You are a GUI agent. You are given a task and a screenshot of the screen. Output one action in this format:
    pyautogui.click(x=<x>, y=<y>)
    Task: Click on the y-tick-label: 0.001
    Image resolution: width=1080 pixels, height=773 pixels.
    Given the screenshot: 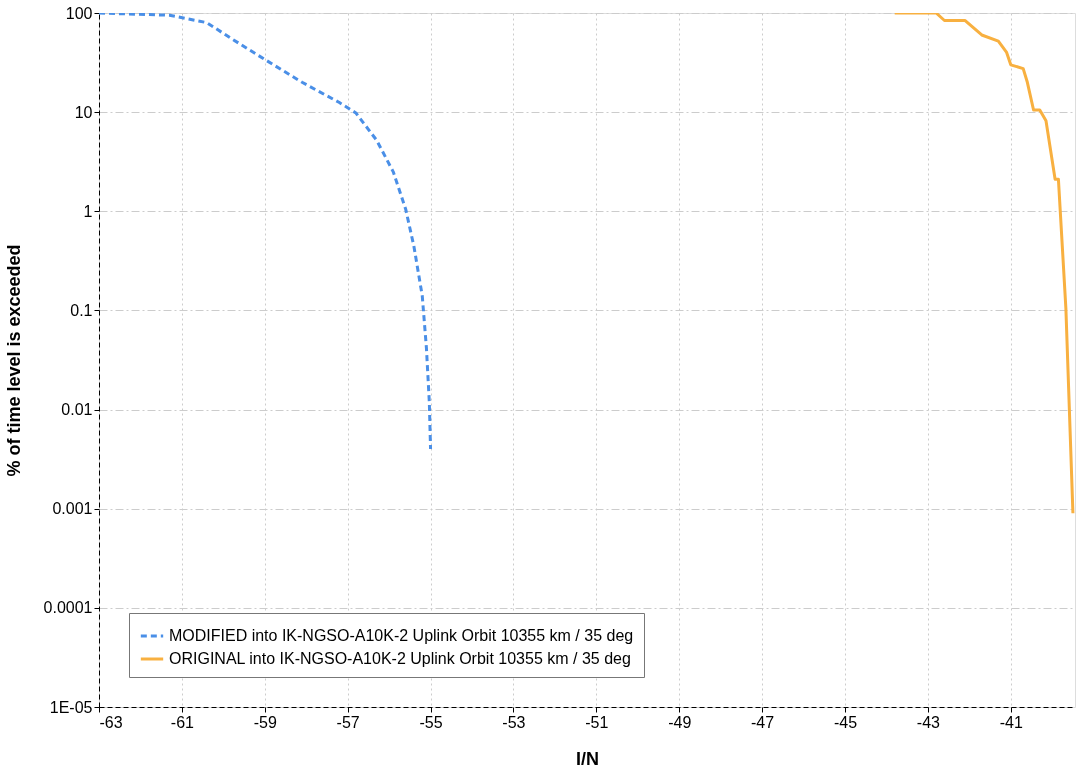 What is the action you would take?
    pyautogui.click(x=72, y=509)
    